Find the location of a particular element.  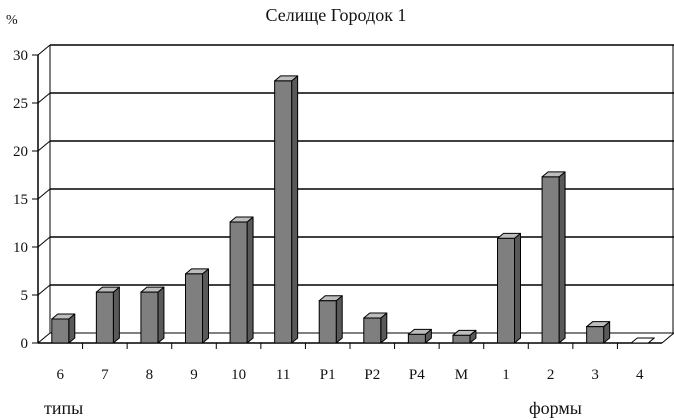

x-tick-label: M is located at coordinates (461, 375).